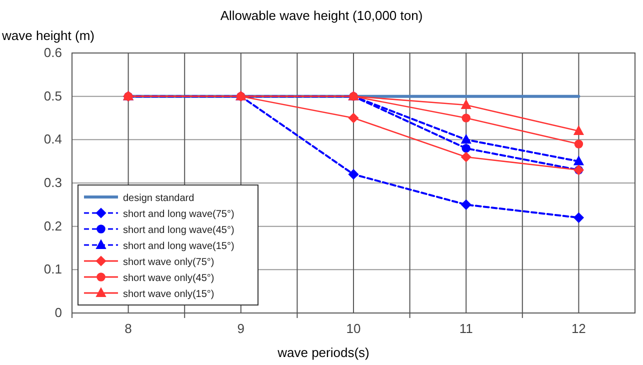  Describe the element at coordinates (53, 182) in the screenshot. I see `y-tick-label: 0.3` at that location.